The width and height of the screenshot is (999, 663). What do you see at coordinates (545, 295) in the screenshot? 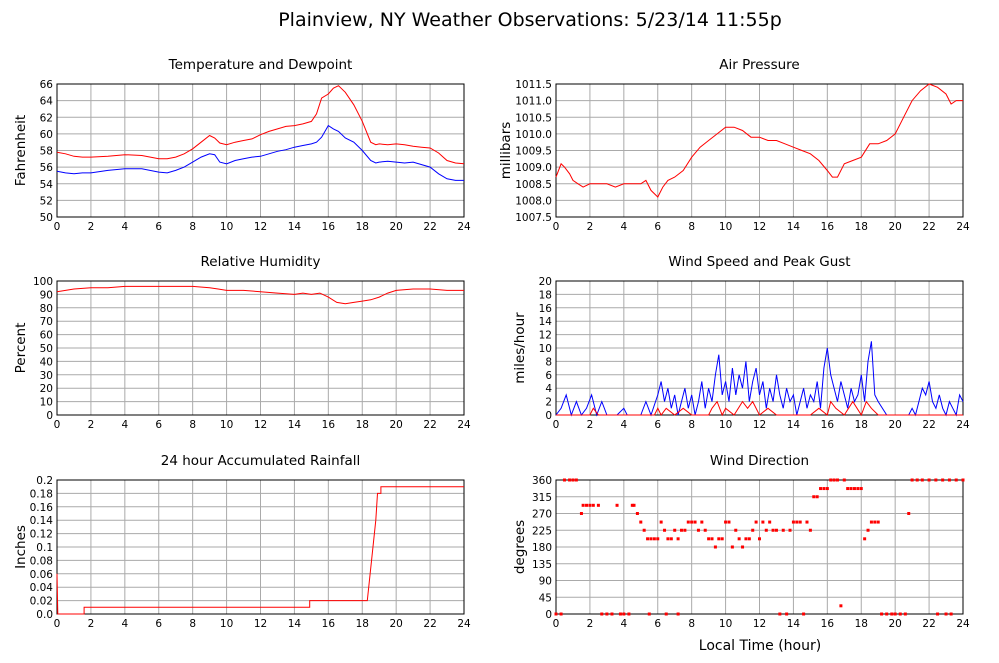
I see `y-tick-label: 18` at bounding box center [545, 295].